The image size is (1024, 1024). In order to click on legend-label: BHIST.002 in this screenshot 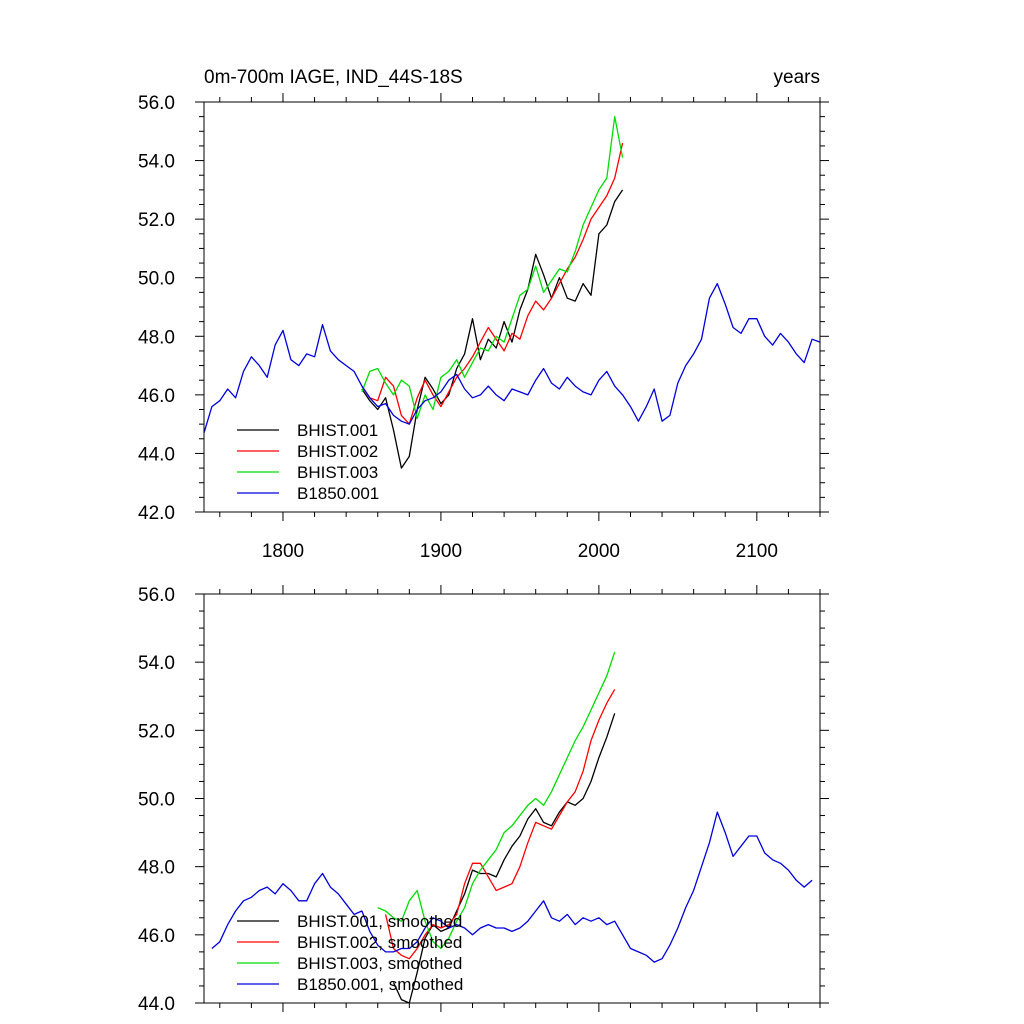, I will do `click(337, 451)`.